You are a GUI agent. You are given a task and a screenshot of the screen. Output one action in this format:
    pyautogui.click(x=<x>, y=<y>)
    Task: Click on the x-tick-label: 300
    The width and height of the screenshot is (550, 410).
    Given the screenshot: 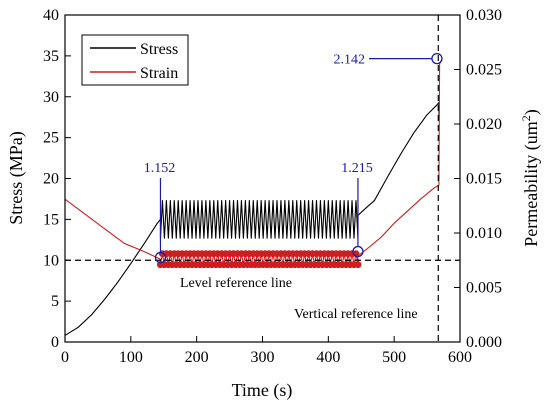 What is the action you would take?
    pyautogui.click(x=263, y=357)
    